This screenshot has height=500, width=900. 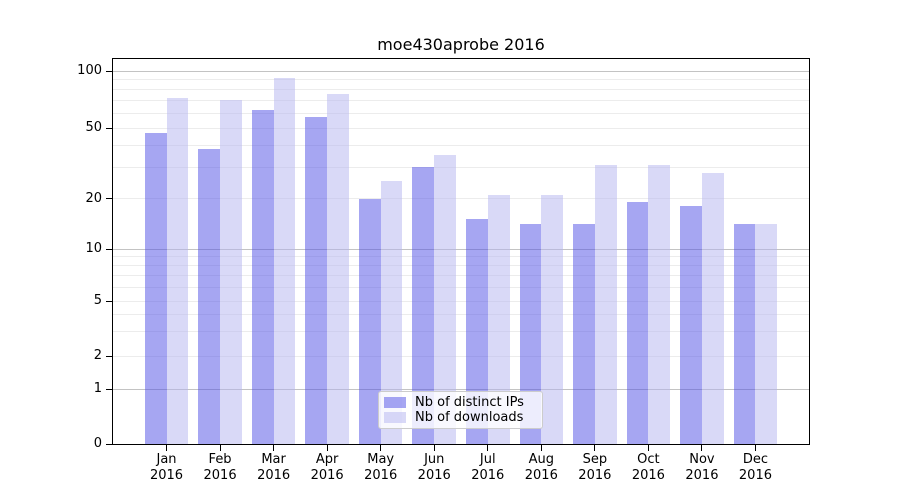 I want to click on x-tick-label: Oct 2016, so click(x=648, y=467).